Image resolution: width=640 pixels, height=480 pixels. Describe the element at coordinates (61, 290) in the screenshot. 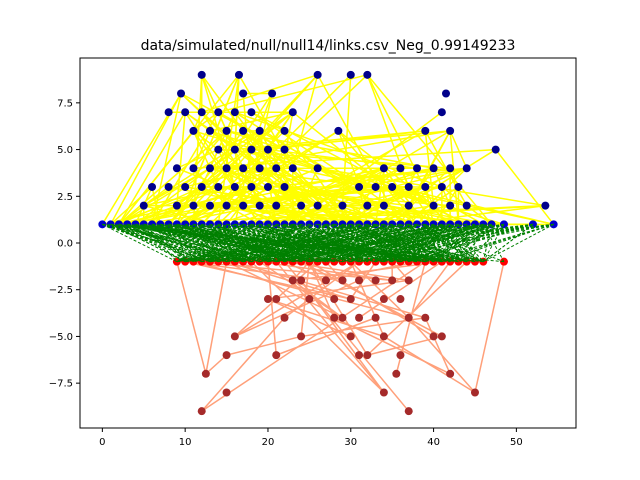

I see `y-tick-label: −2.5` at that location.